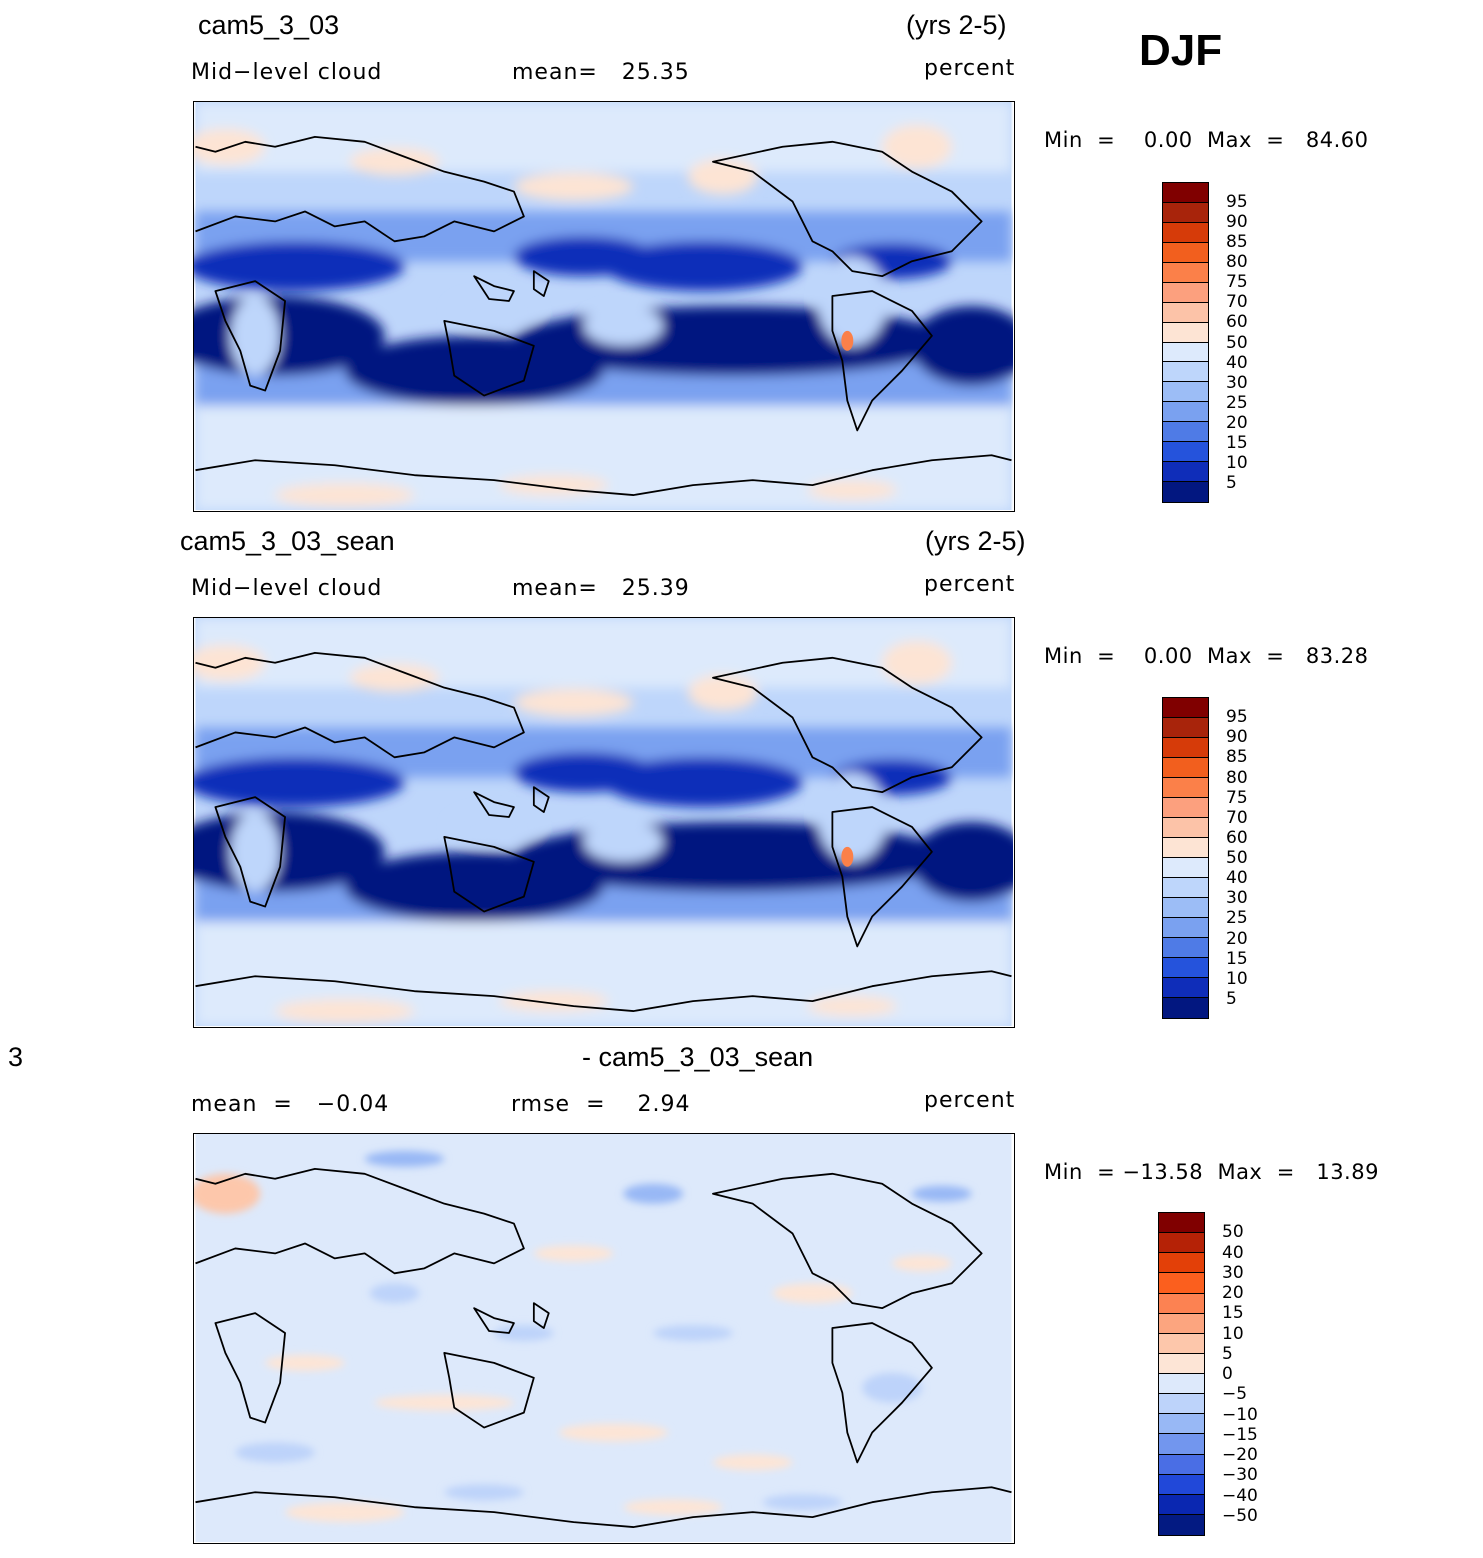 The width and height of the screenshot is (1483, 1558). I want to click on colorbar-tick-label: 80, so click(1237, 777).